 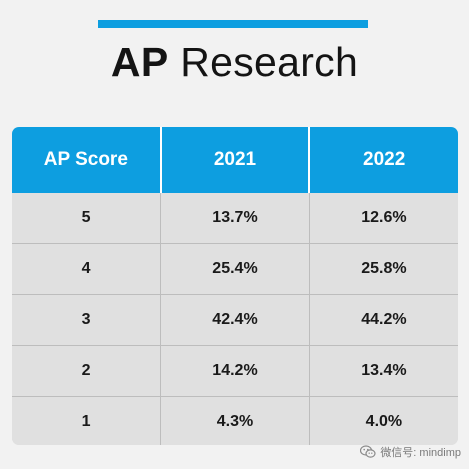 What do you see at coordinates (87, 320) in the screenshot?
I see `score-cell: 3` at bounding box center [87, 320].